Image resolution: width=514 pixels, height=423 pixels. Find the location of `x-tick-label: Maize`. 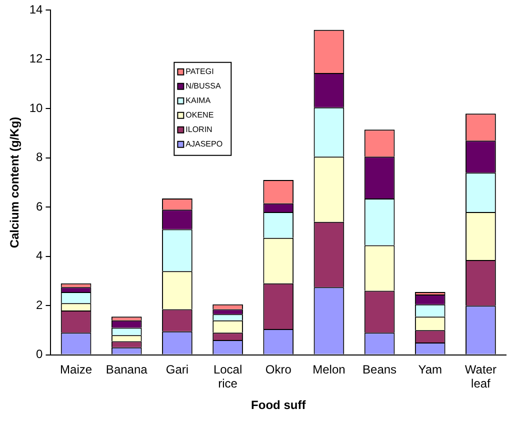

x-tick-label: Maize is located at coordinates (76, 369).